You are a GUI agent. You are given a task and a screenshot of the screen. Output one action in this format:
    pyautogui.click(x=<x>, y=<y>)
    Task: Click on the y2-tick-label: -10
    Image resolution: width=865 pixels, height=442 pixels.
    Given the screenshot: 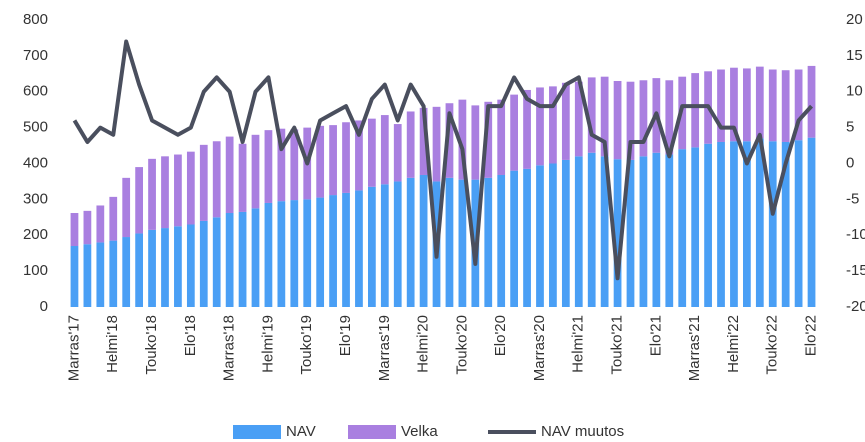 What is the action you would take?
    pyautogui.click(x=855, y=234)
    